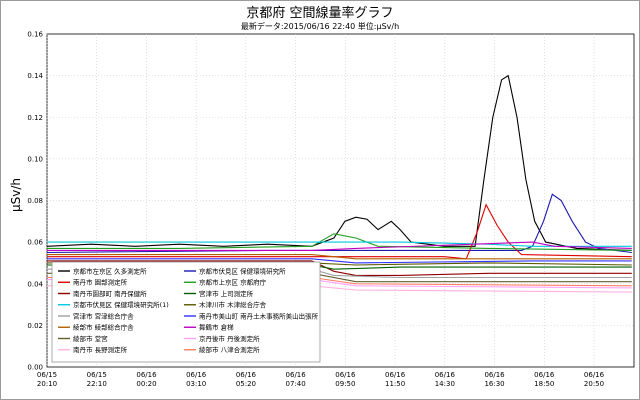  Describe the element at coordinates (103, 327) in the screenshot. I see `legend-entry: 綾部市 綾部総合庁舎` at that location.